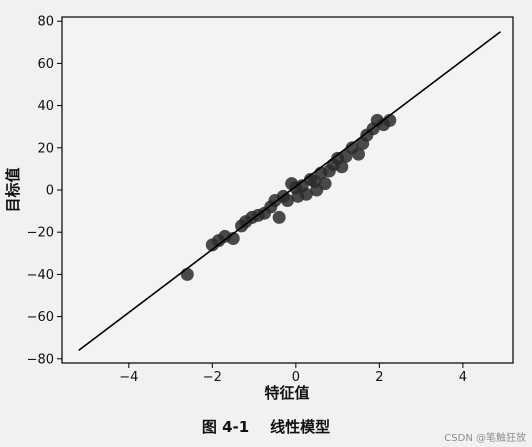 This screenshot has width=532, height=447. I want to click on y-tick-label: 80, so click(45, 22).